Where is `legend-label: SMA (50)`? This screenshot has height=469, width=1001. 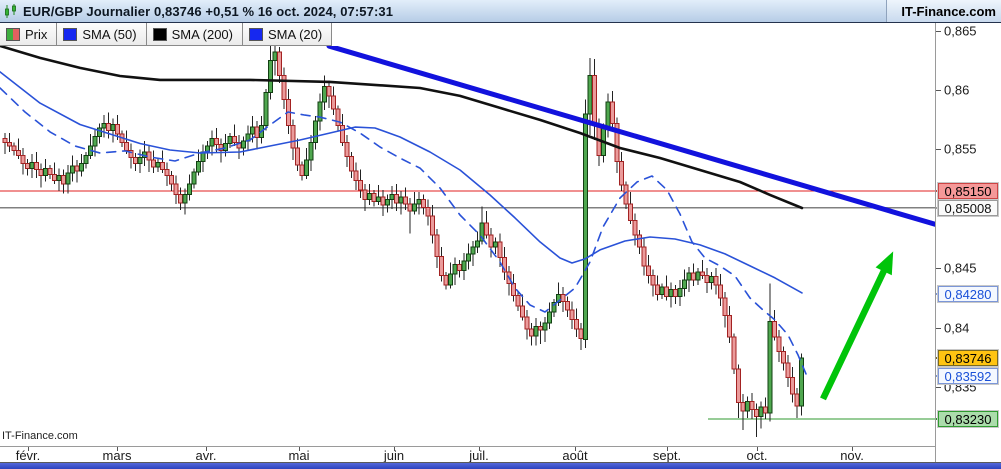 legend-label: SMA (50) is located at coordinates (109, 34).